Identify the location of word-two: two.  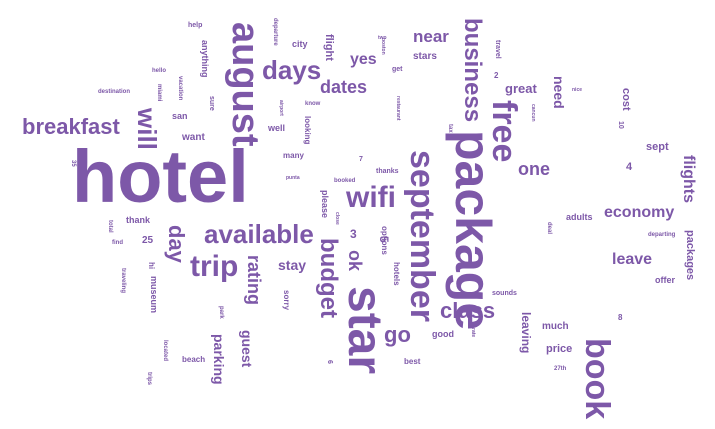
(382, 38).